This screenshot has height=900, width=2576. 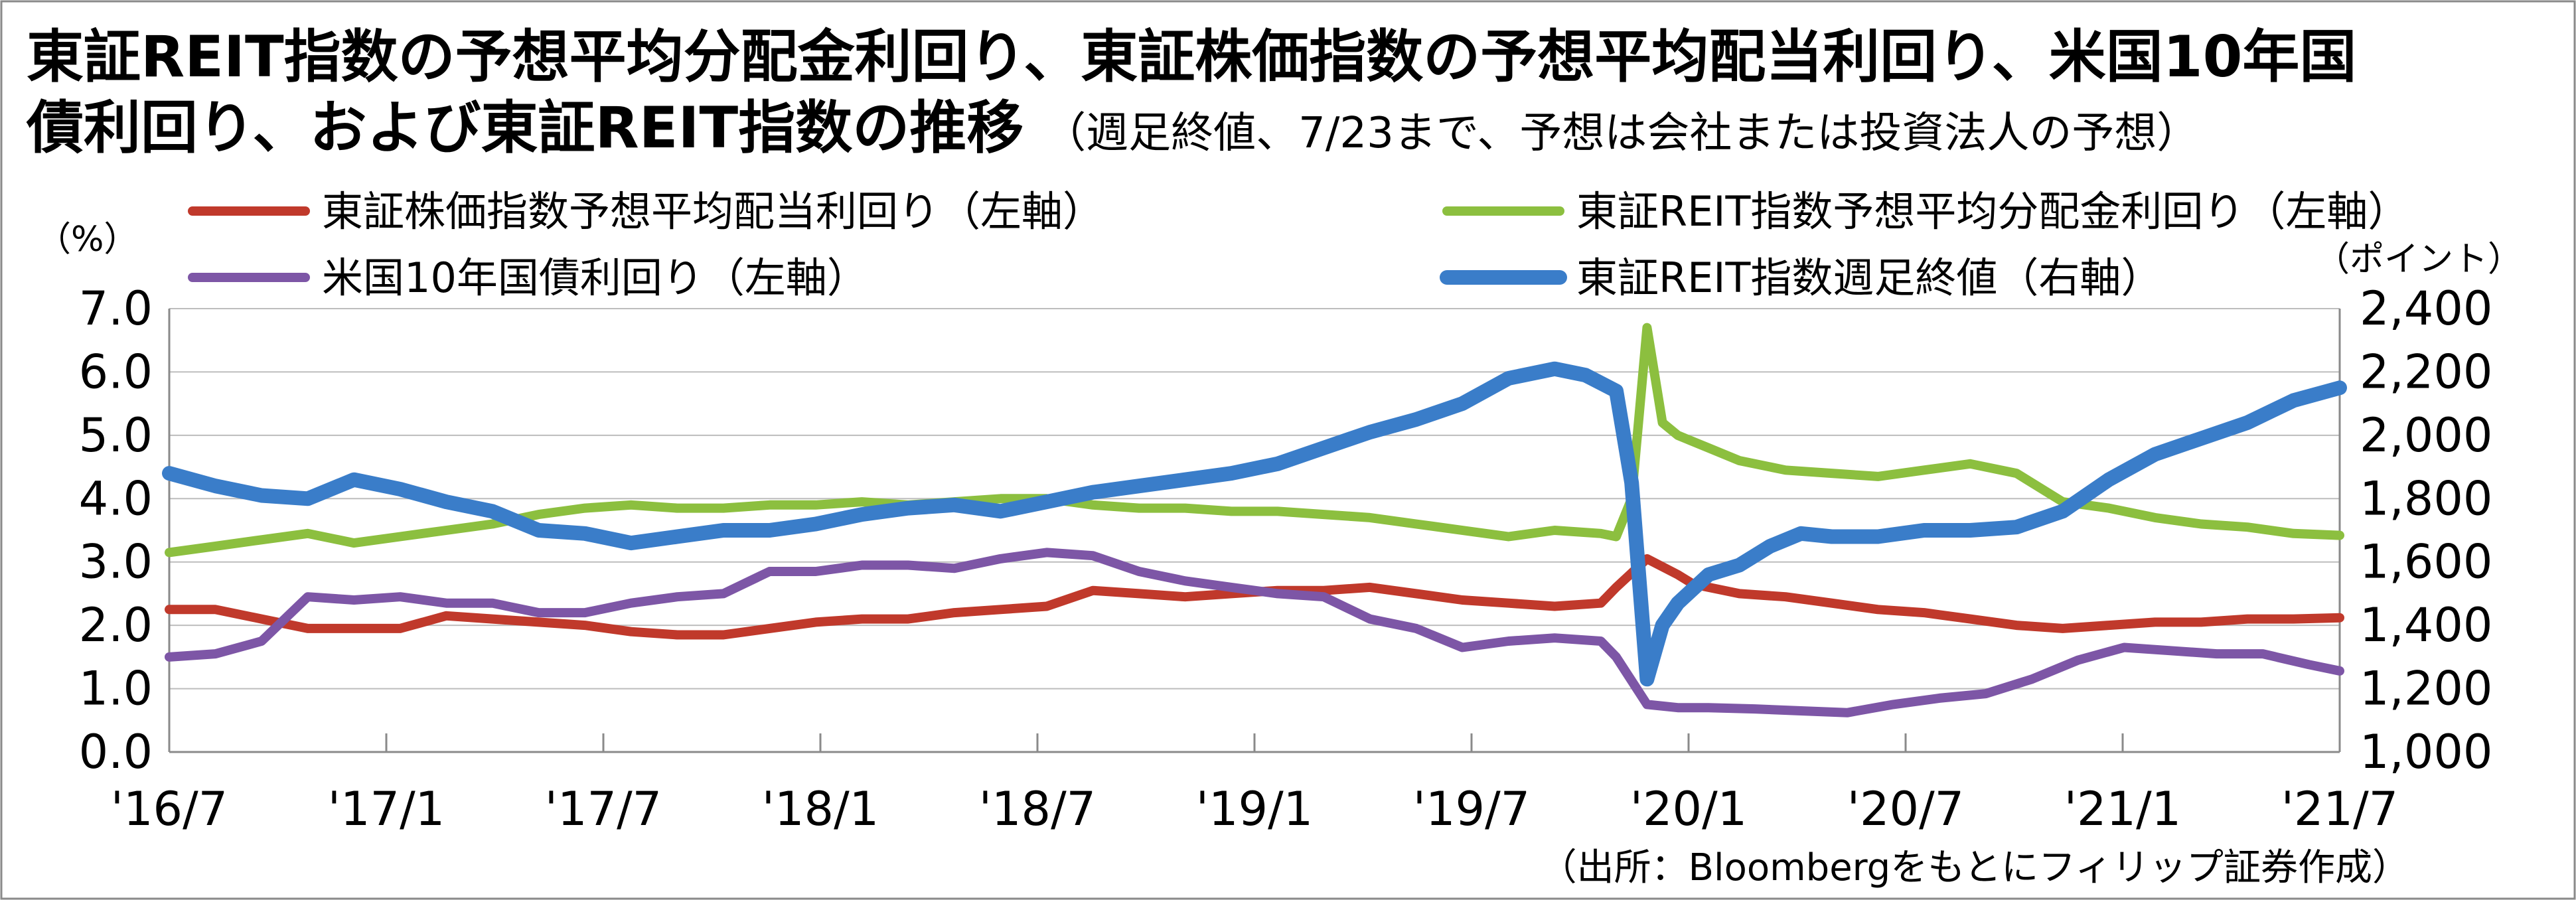 What do you see at coordinates (2426, 752) in the screenshot?
I see `right-tick-label: 1,000` at bounding box center [2426, 752].